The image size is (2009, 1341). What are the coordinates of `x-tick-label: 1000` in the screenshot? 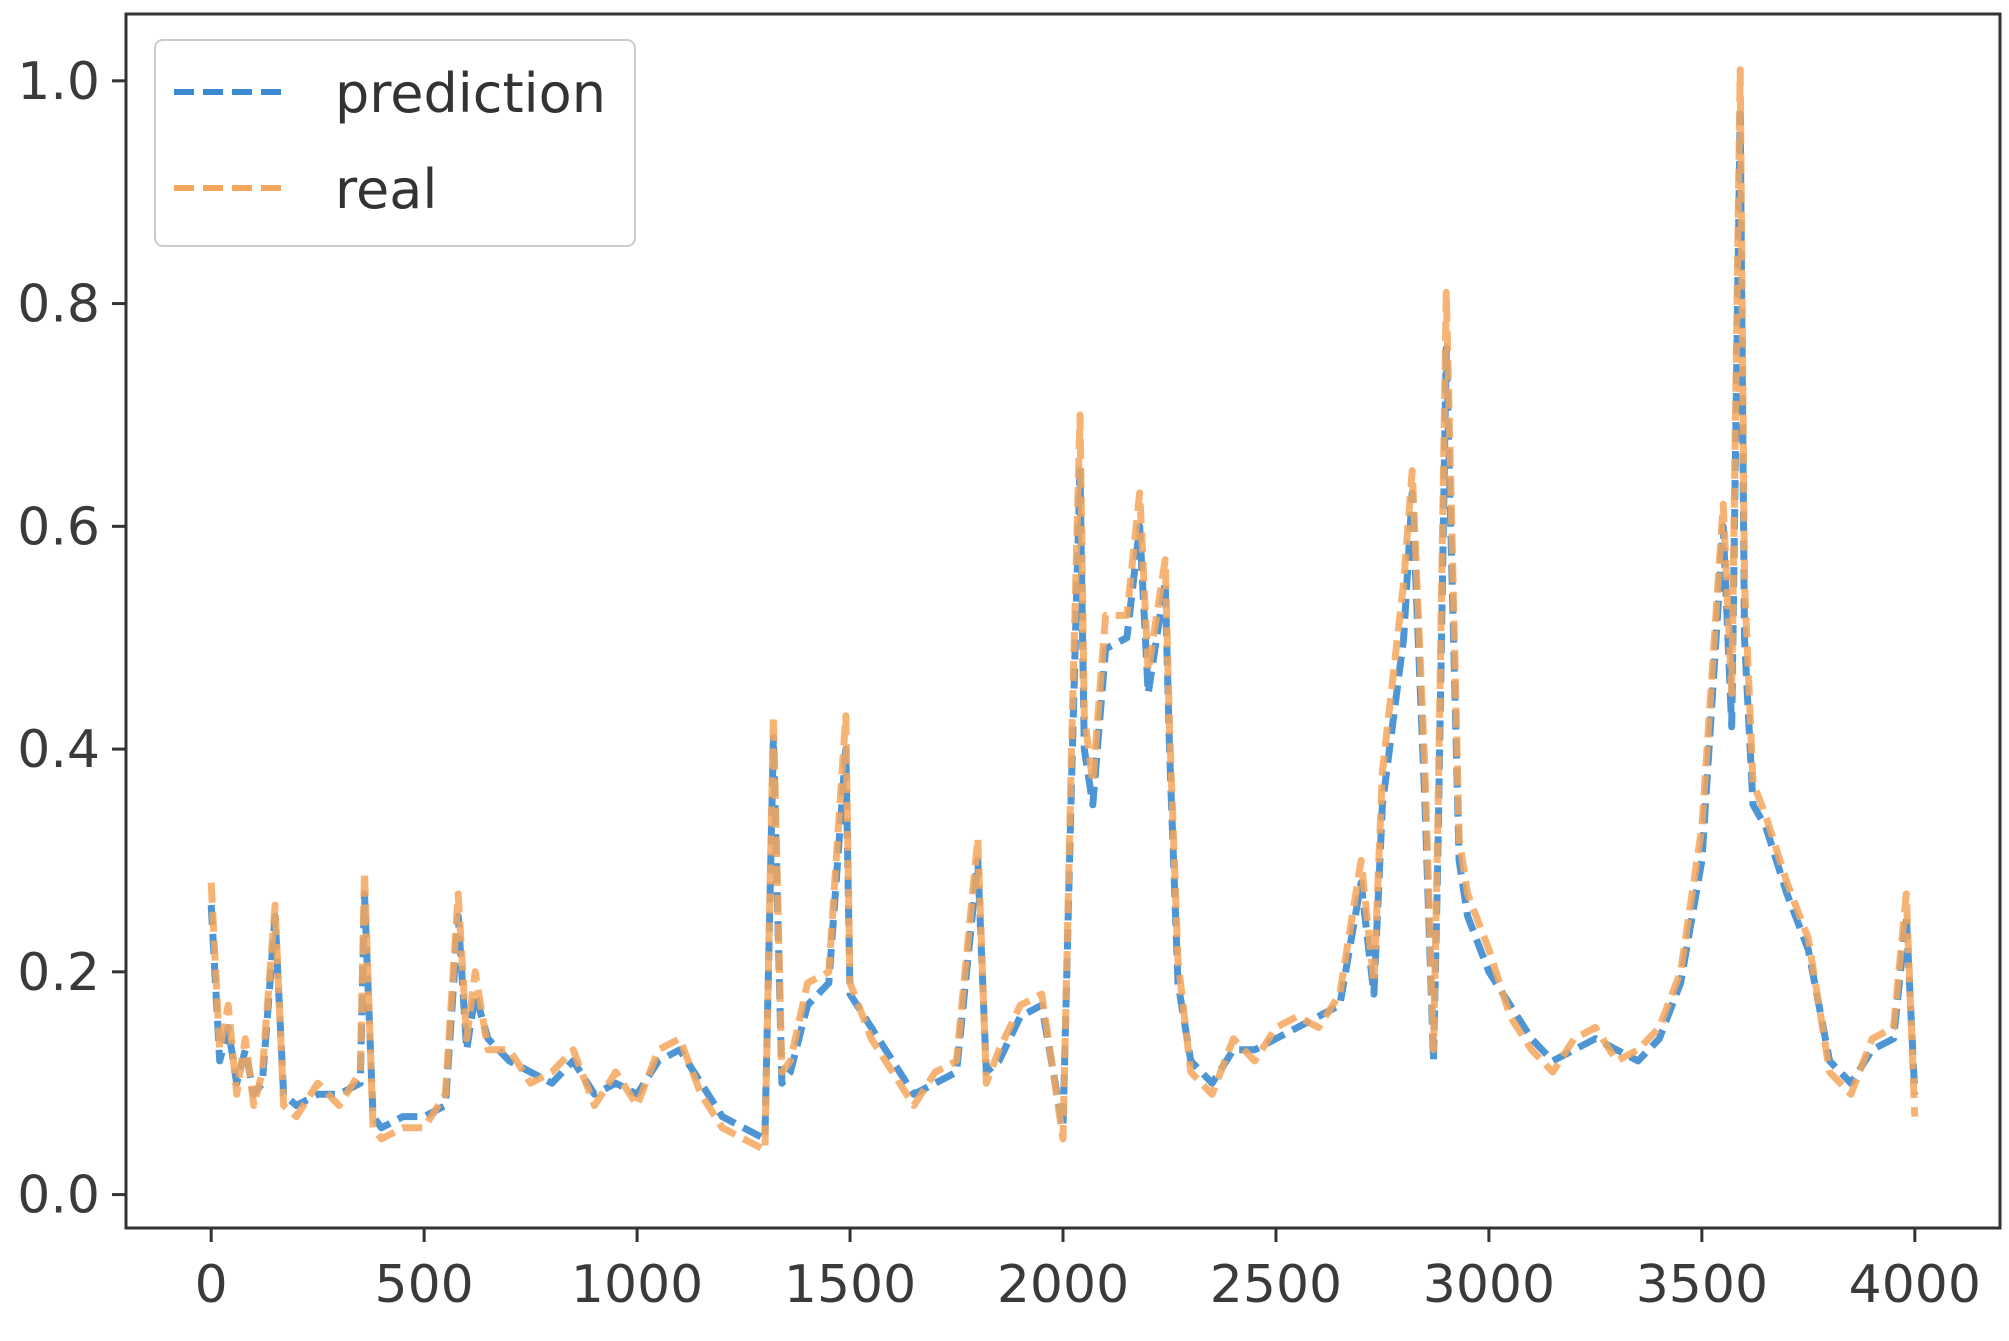 It's located at (637, 1285).